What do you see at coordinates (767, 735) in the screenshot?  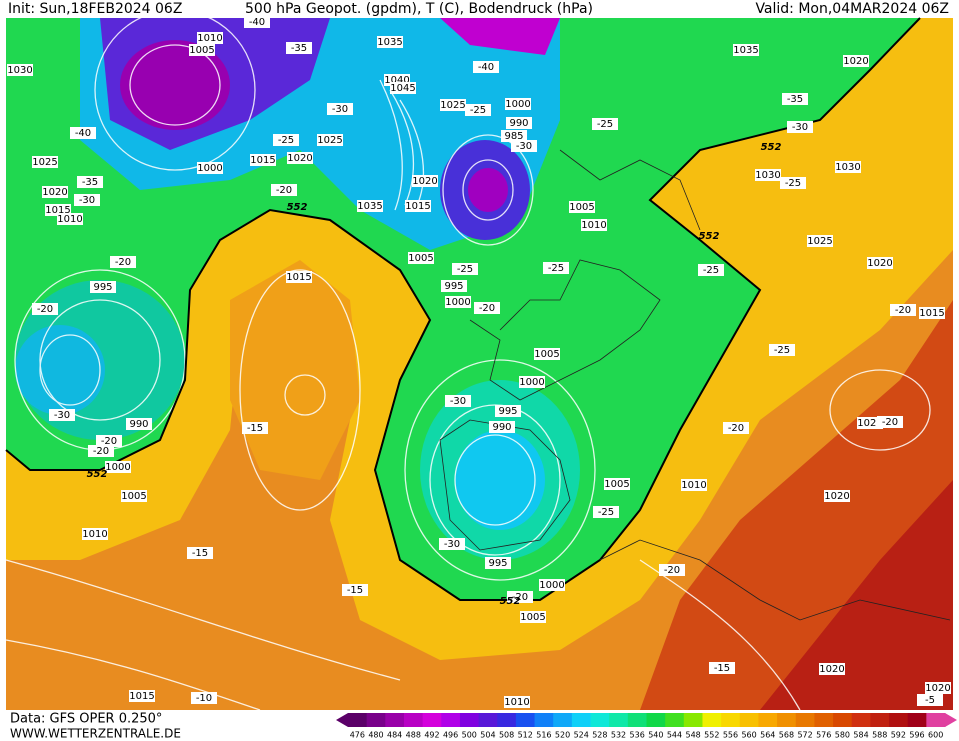 I see `colorbar-label: 564` at bounding box center [767, 735].